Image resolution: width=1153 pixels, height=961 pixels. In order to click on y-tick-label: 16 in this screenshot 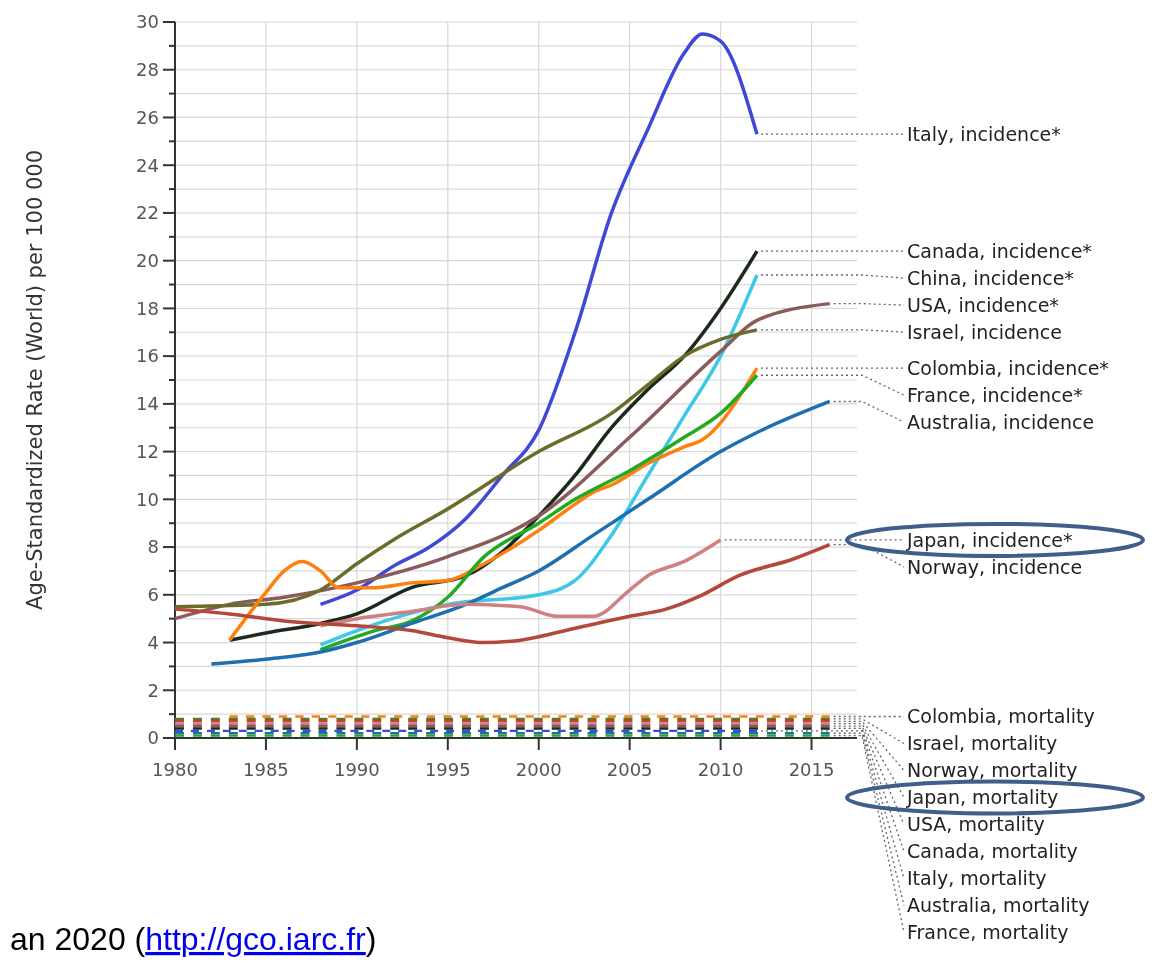, I will do `click(147, 356)`.